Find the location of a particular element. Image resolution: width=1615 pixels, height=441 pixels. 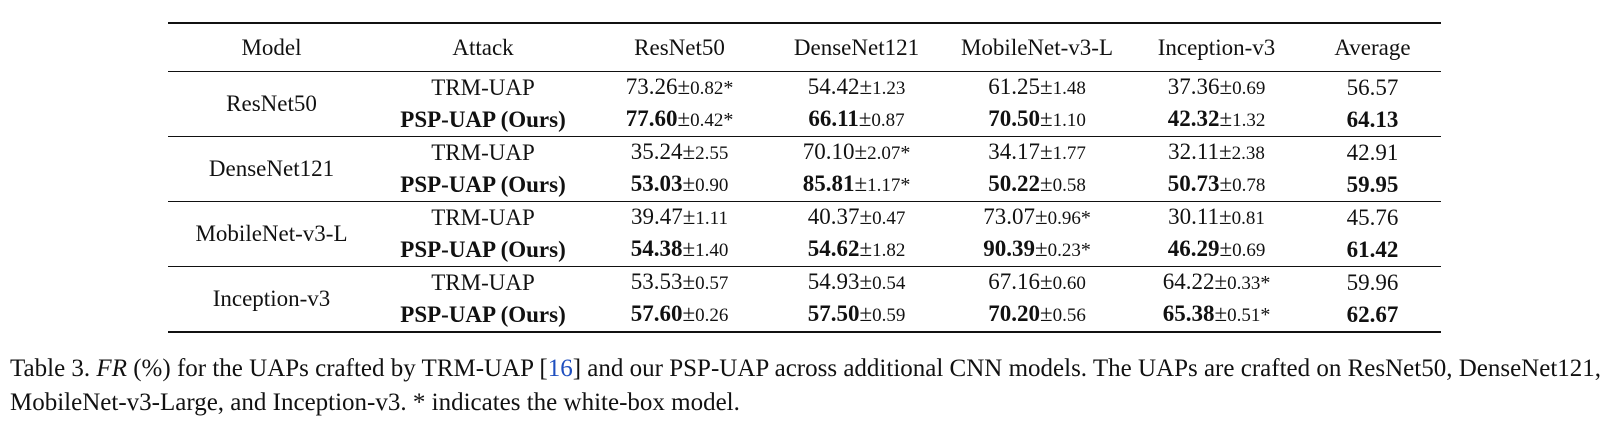

fooling-rate-cell: 61.25±1.48 is located at coordinates (1037, 88).